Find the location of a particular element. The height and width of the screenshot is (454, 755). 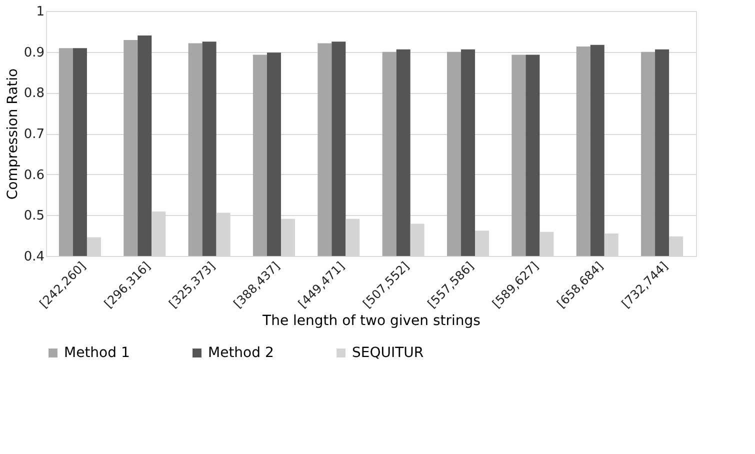

x-axis-title: The length of two given strings is located at coordinates (371, 320).